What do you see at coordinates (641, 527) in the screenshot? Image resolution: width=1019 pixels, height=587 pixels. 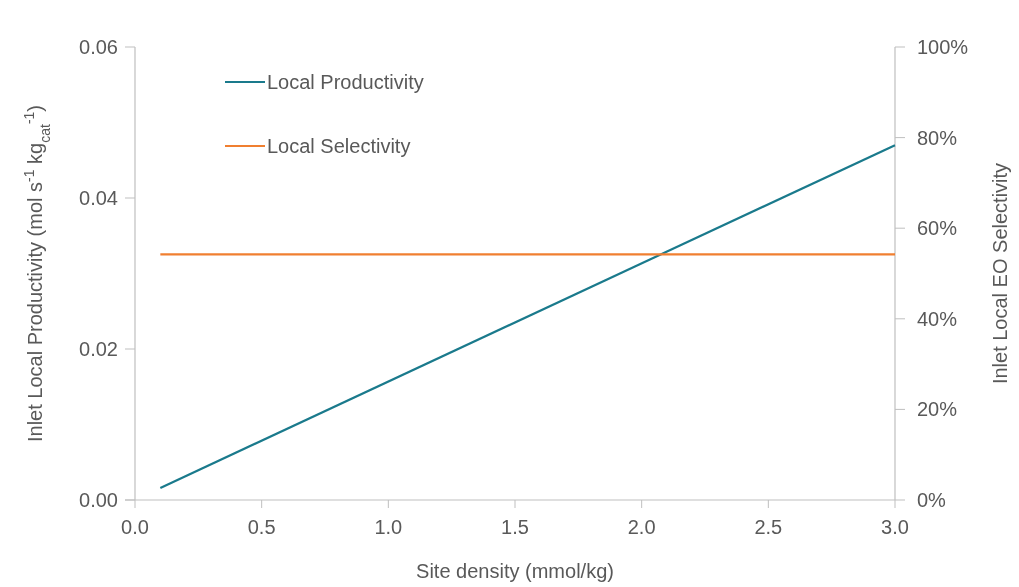 I see `x-tick-label: 2.0` at bounding box center [641, 527].